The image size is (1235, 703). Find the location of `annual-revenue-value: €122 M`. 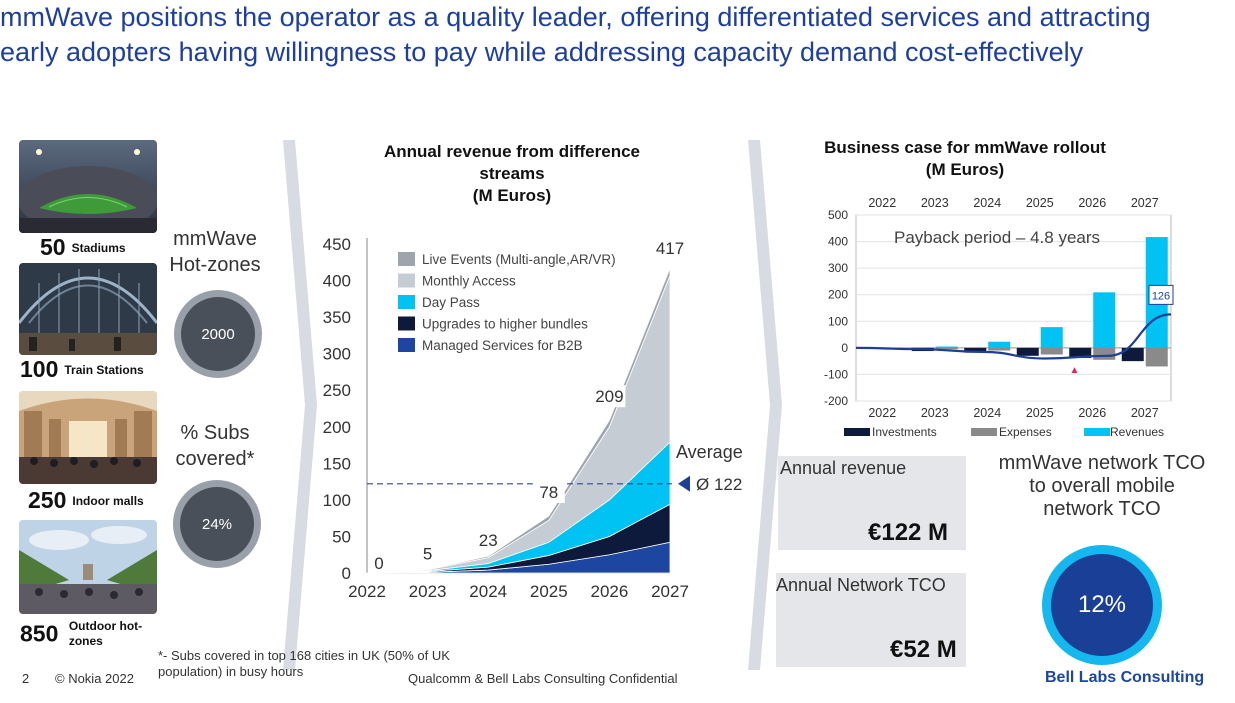

annual-revenue-value: €122 M is located at coordinates (908, 532).